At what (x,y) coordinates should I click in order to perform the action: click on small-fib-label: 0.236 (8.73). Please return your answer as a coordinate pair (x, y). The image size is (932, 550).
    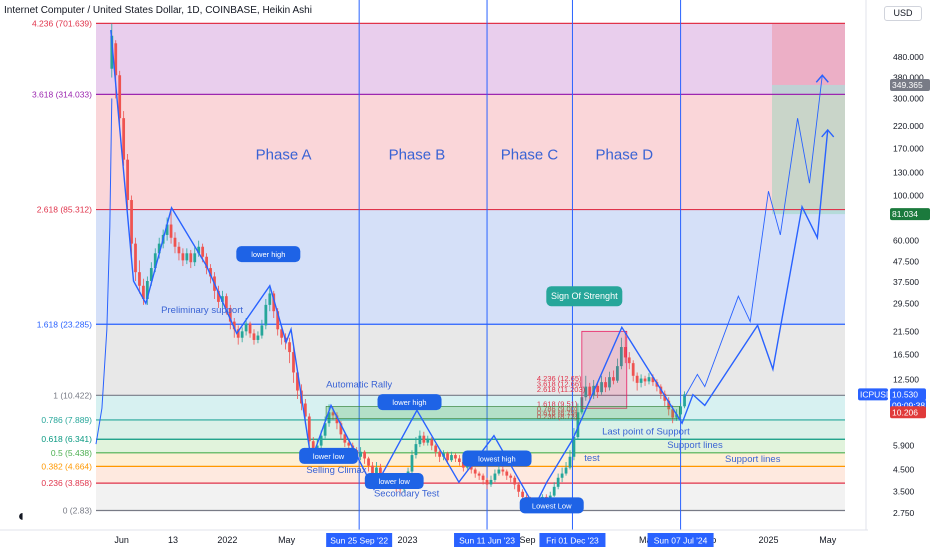
    Looking at the image, I should click on (557, 416).